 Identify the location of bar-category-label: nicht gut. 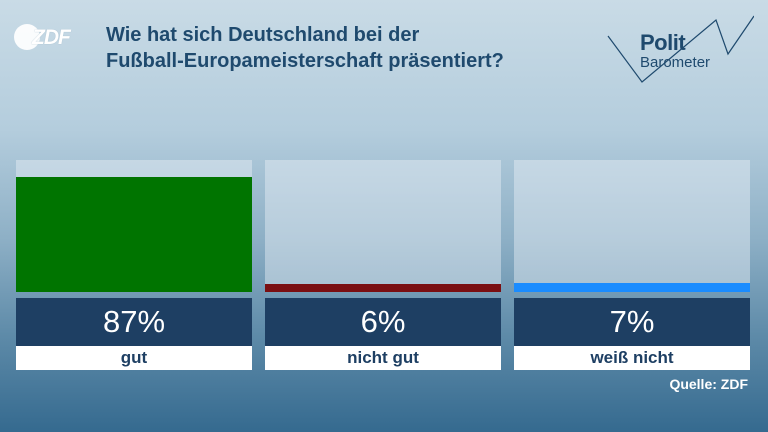
(383, 358).